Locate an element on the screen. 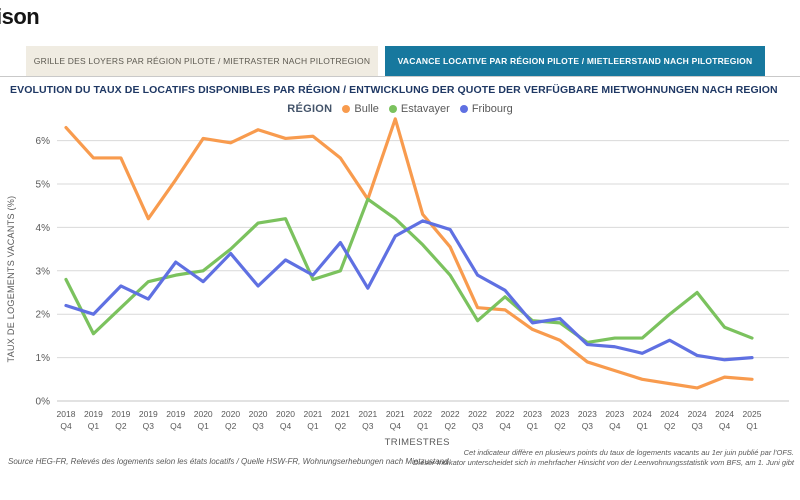  legend-item-label: Estavayer is located at coordinates (425, 109).